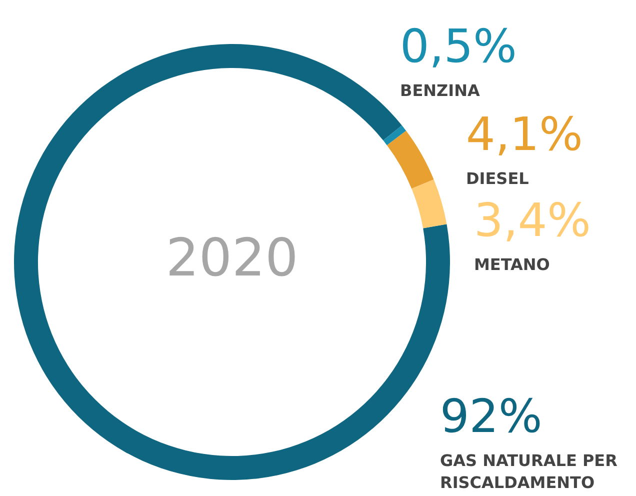 This screenshot has height=496, width=636. Describe the element at coordinates (532, 220) in the screenshot. I see `data-label: 3,4%` at that location.